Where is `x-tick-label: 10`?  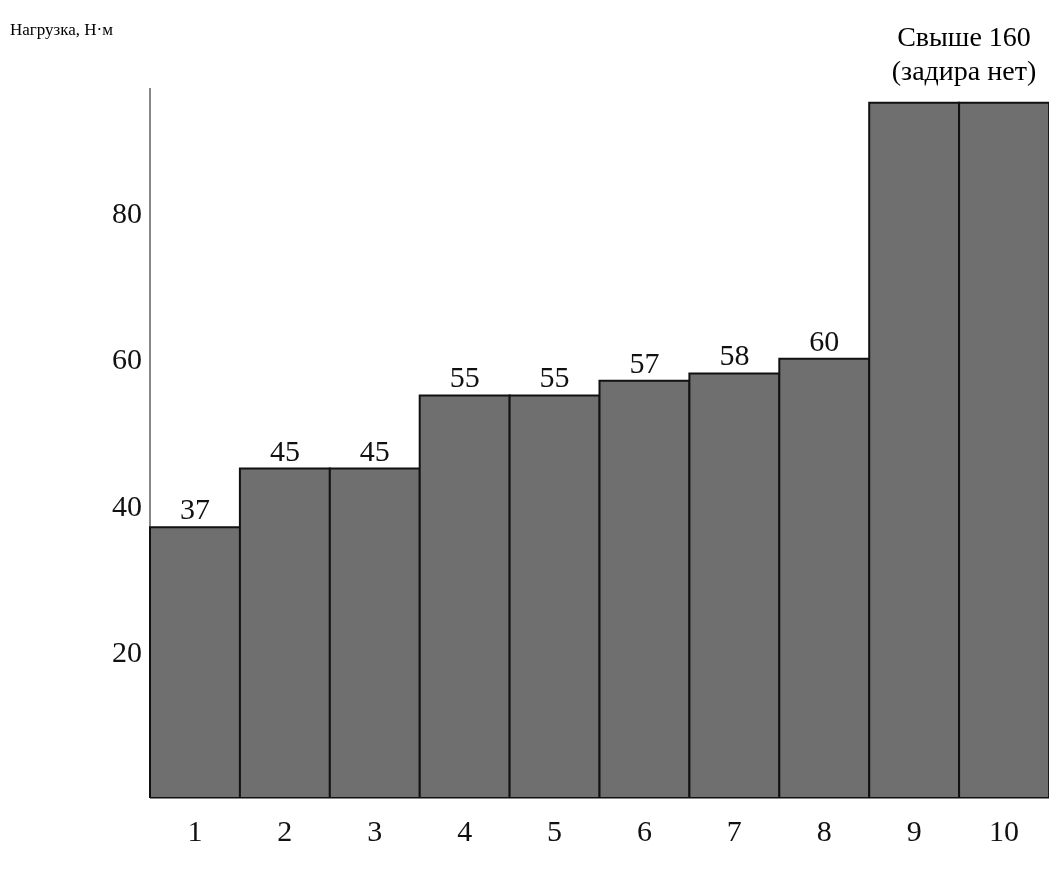 x-tick-label: 10 is located at coordinates (1004, 831).